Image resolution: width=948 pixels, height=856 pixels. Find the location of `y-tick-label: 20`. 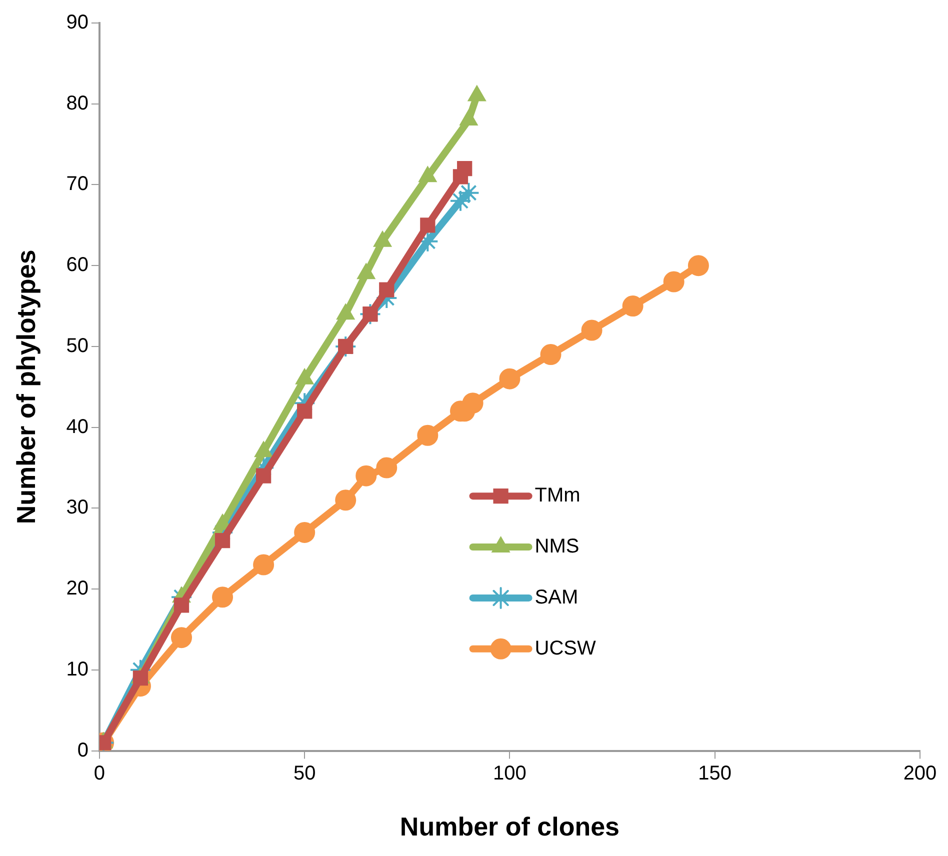

y-tick-label: 20 is located at coordinates (77, 589).